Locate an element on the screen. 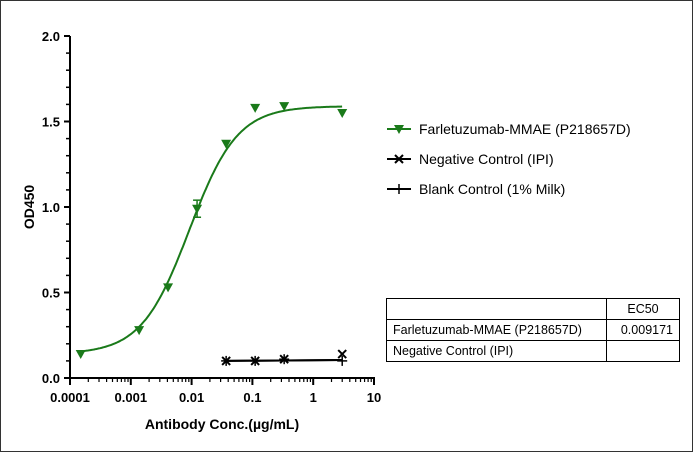 The image size is (693, 452). x-tick-label: 1 is located at coordinates (313, 397).